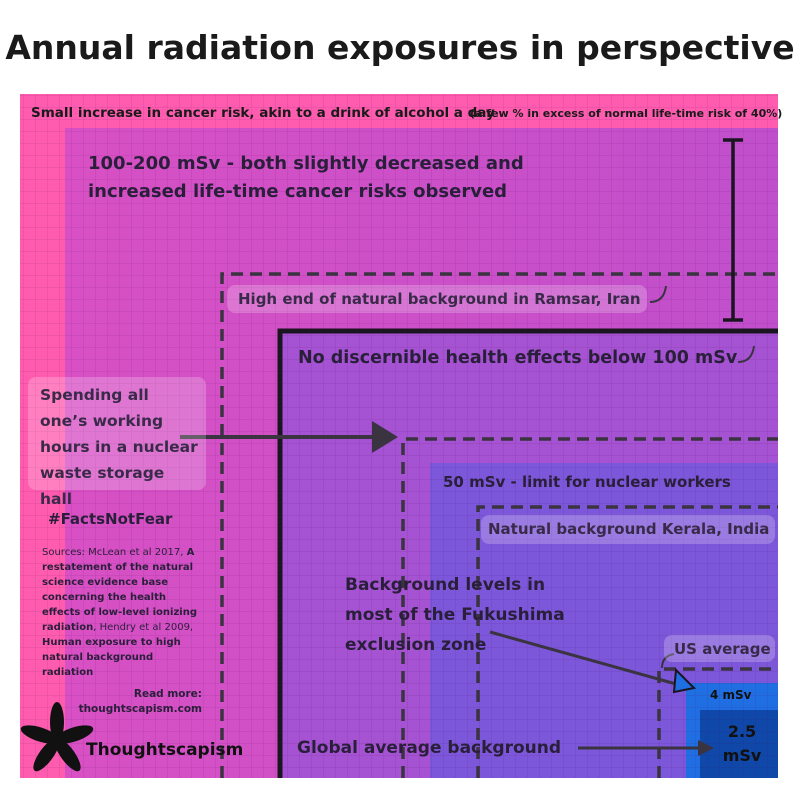  I want to click on logo, so click(57, 737).